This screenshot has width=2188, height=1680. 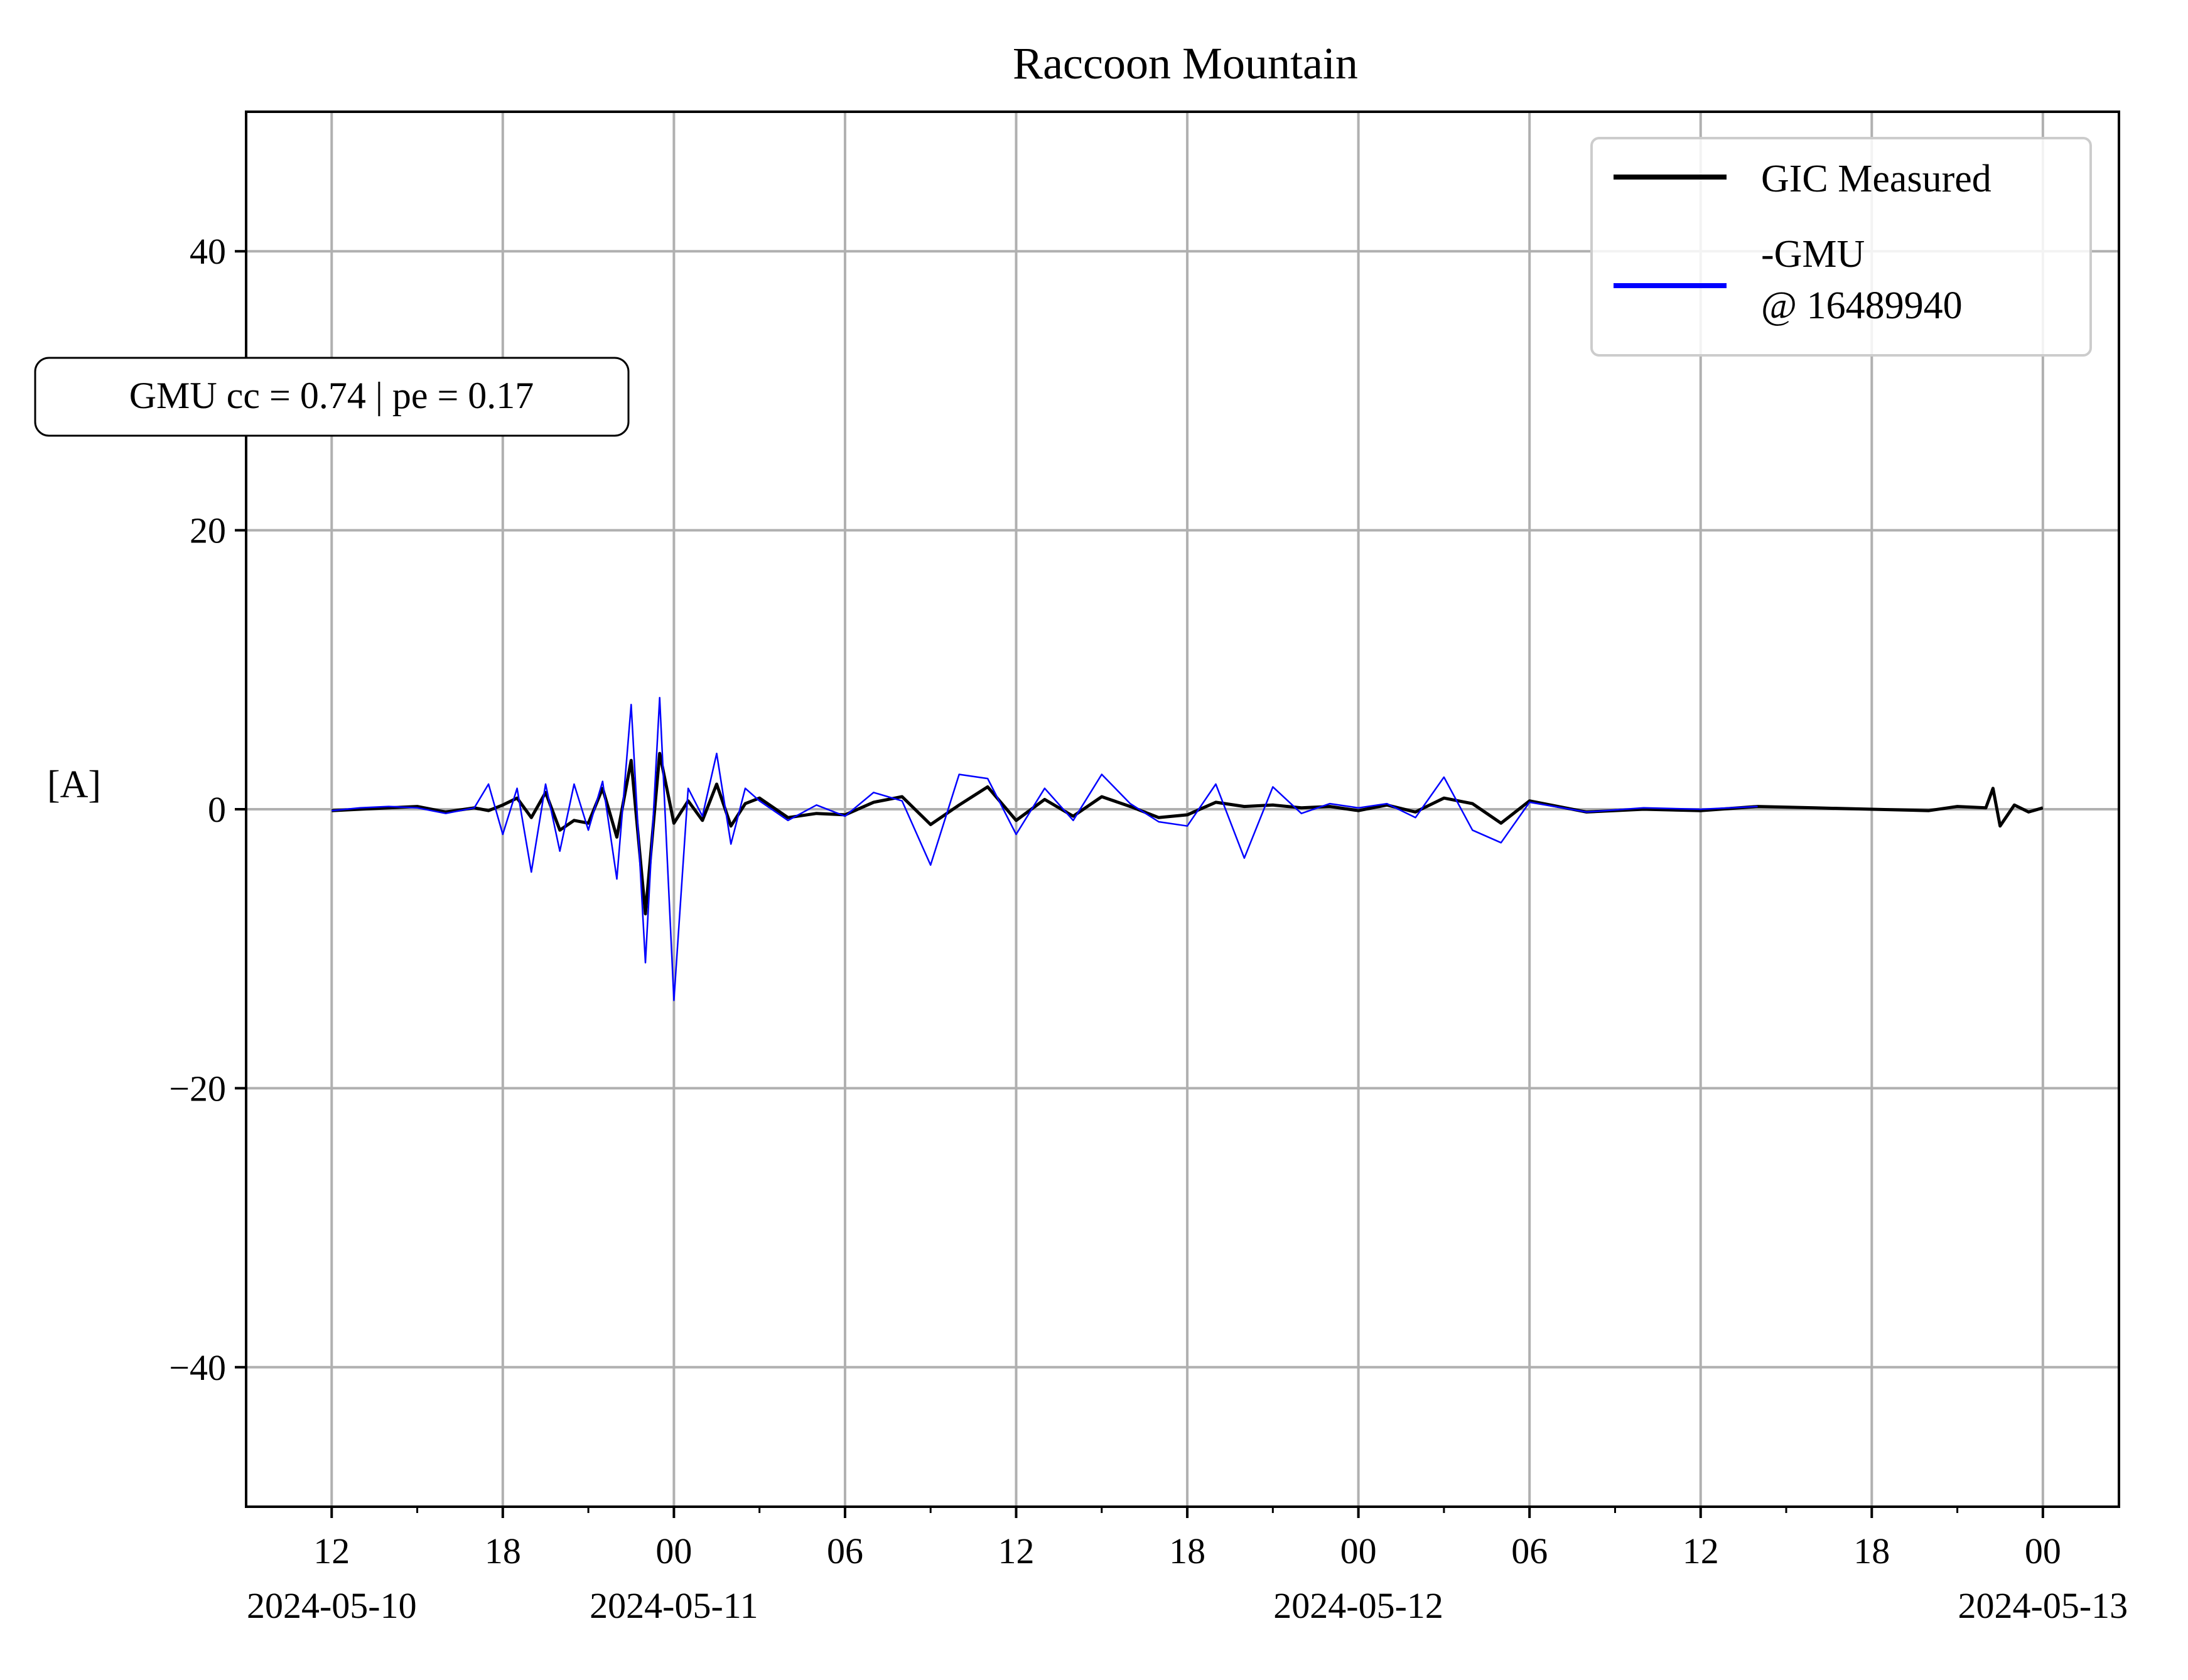 I want to click on x-tick-date-label: 2024-05-12, so click(x=1358, y=1605).